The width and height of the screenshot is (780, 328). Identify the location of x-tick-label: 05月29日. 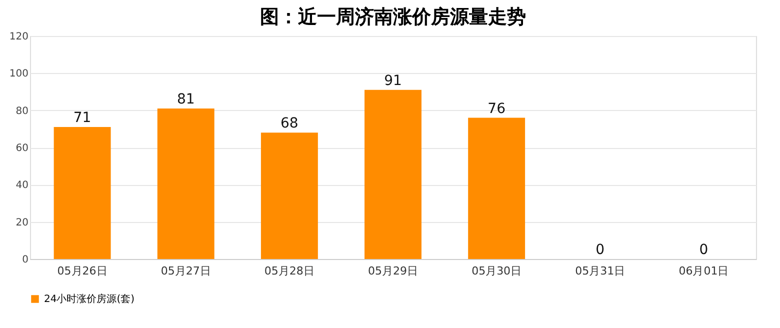
(393, 271).